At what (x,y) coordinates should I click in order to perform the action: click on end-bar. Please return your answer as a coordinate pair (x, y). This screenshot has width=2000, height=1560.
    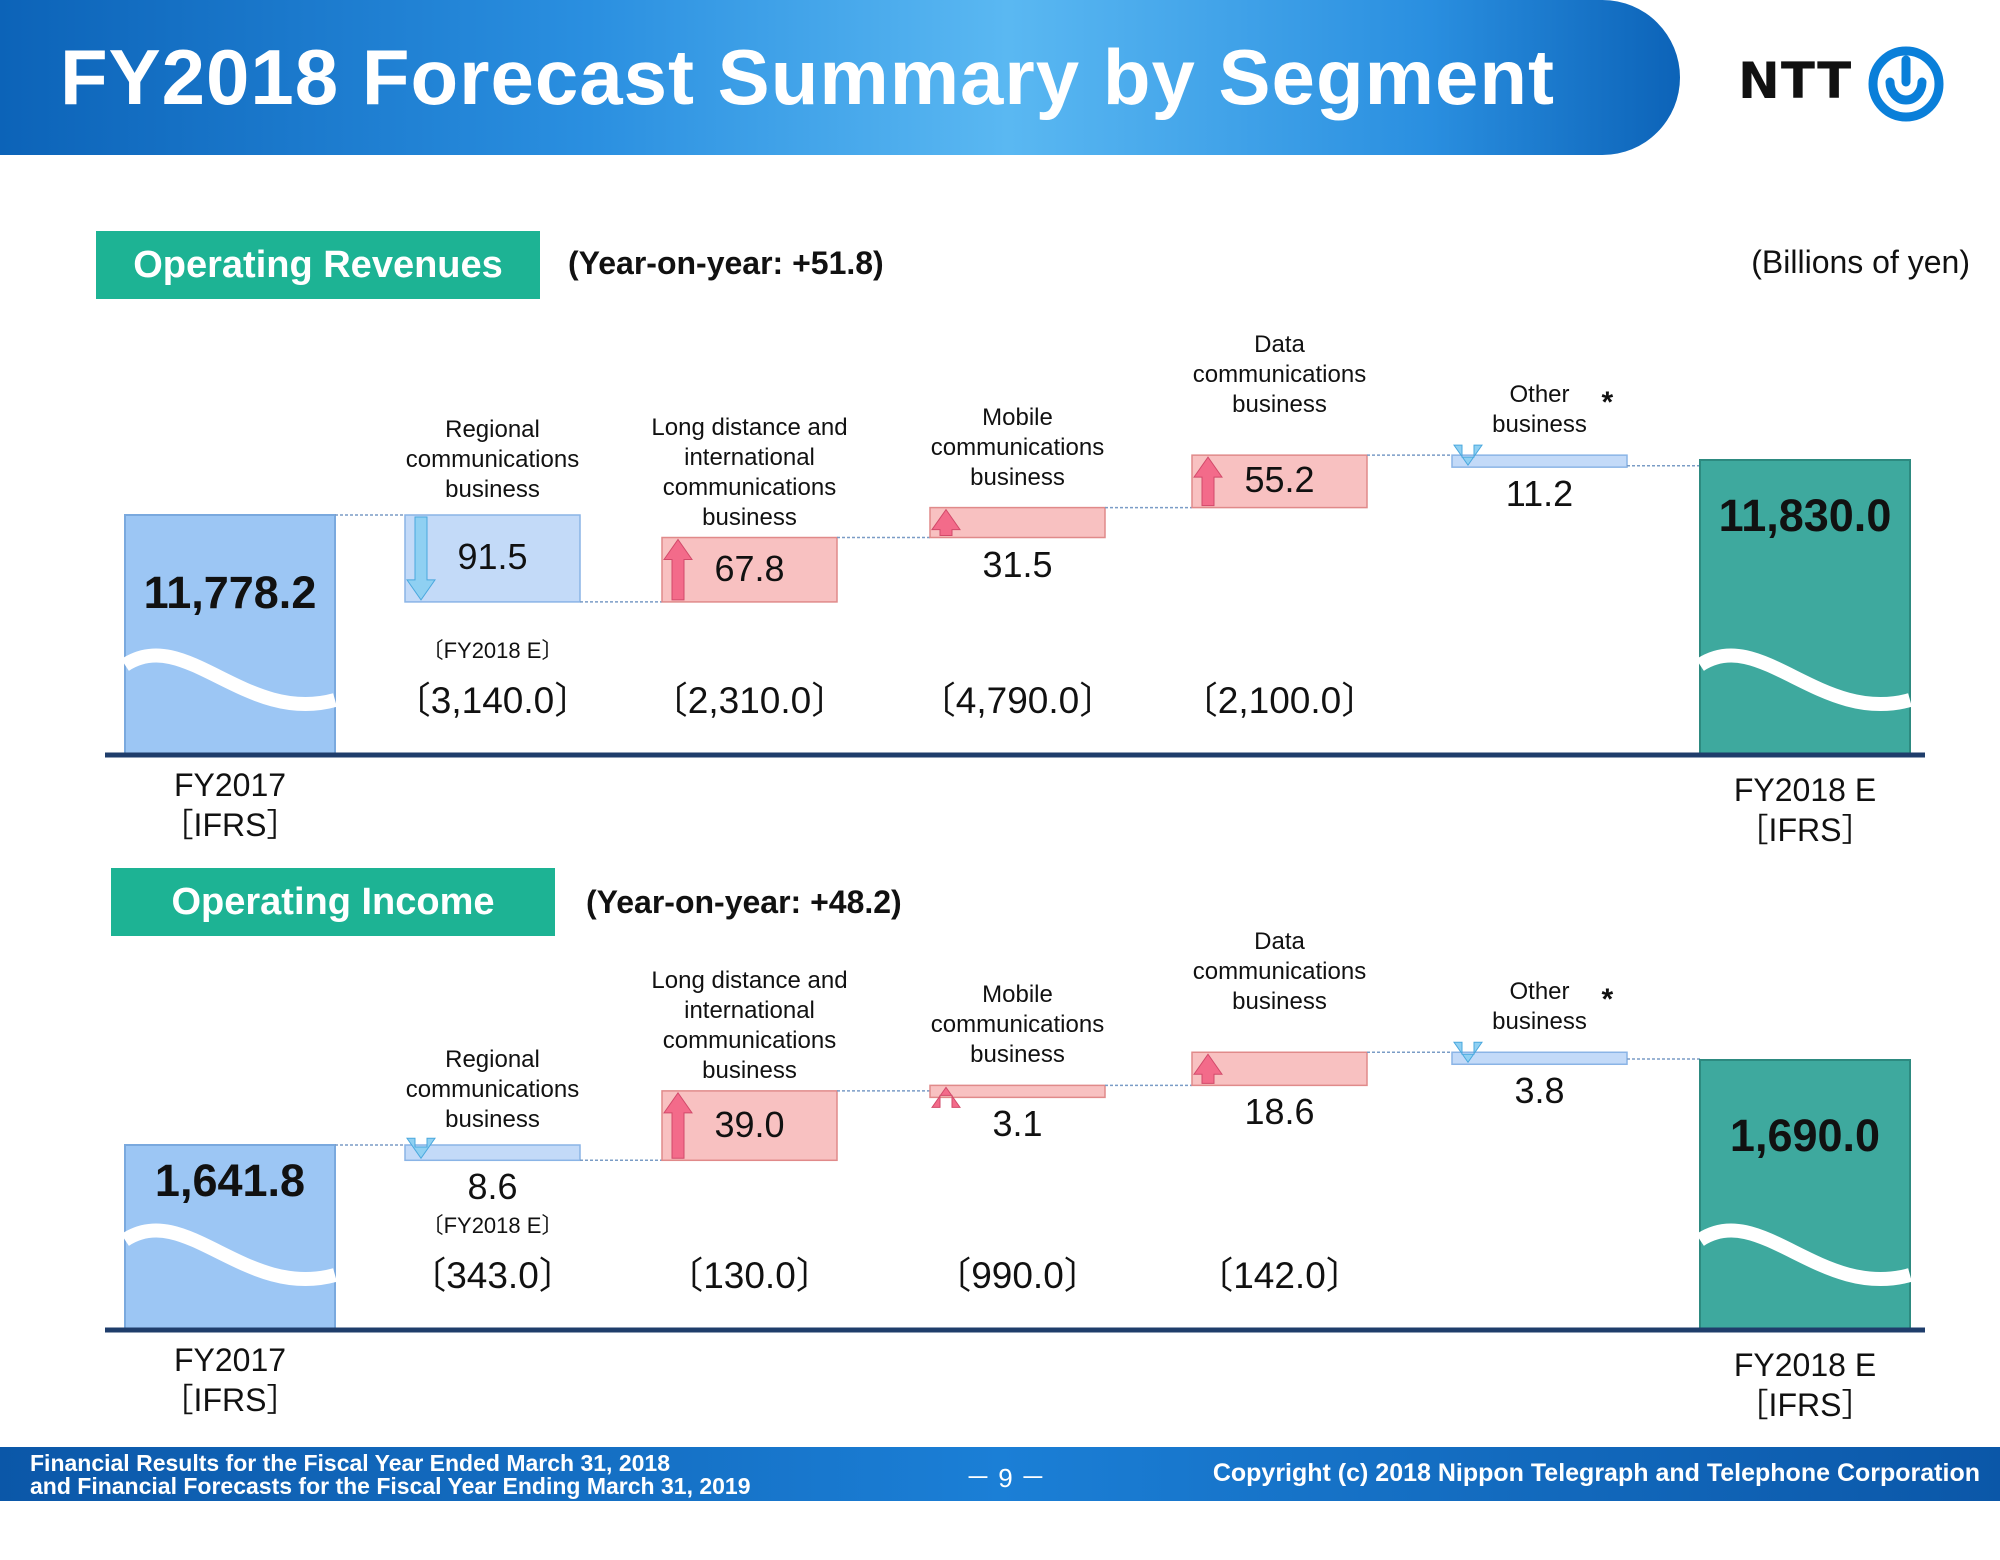
    Looking at the image, I should click on (1805, 1195).